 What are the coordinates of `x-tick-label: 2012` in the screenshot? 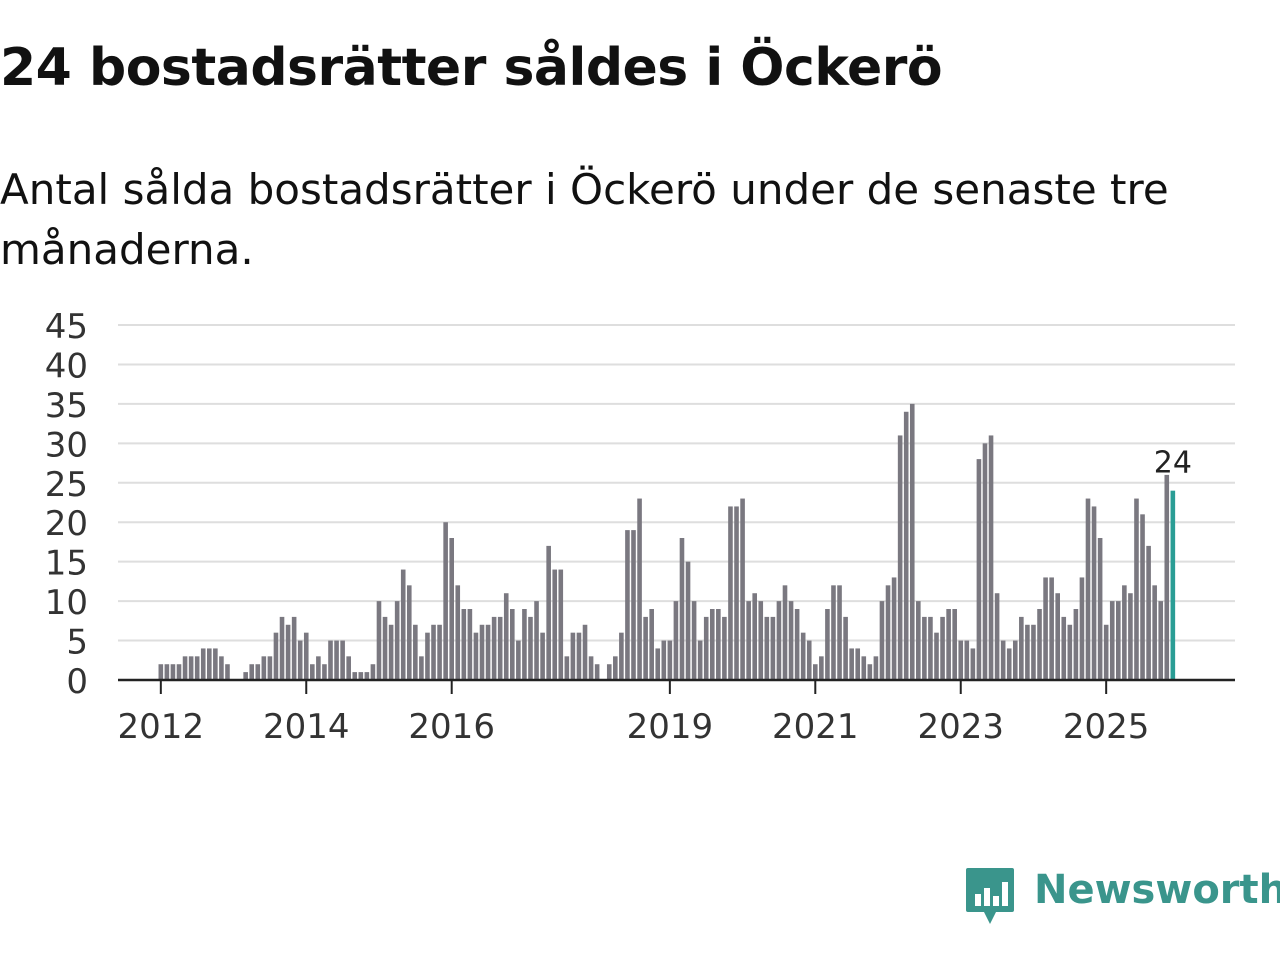 It's located at (161, 727).